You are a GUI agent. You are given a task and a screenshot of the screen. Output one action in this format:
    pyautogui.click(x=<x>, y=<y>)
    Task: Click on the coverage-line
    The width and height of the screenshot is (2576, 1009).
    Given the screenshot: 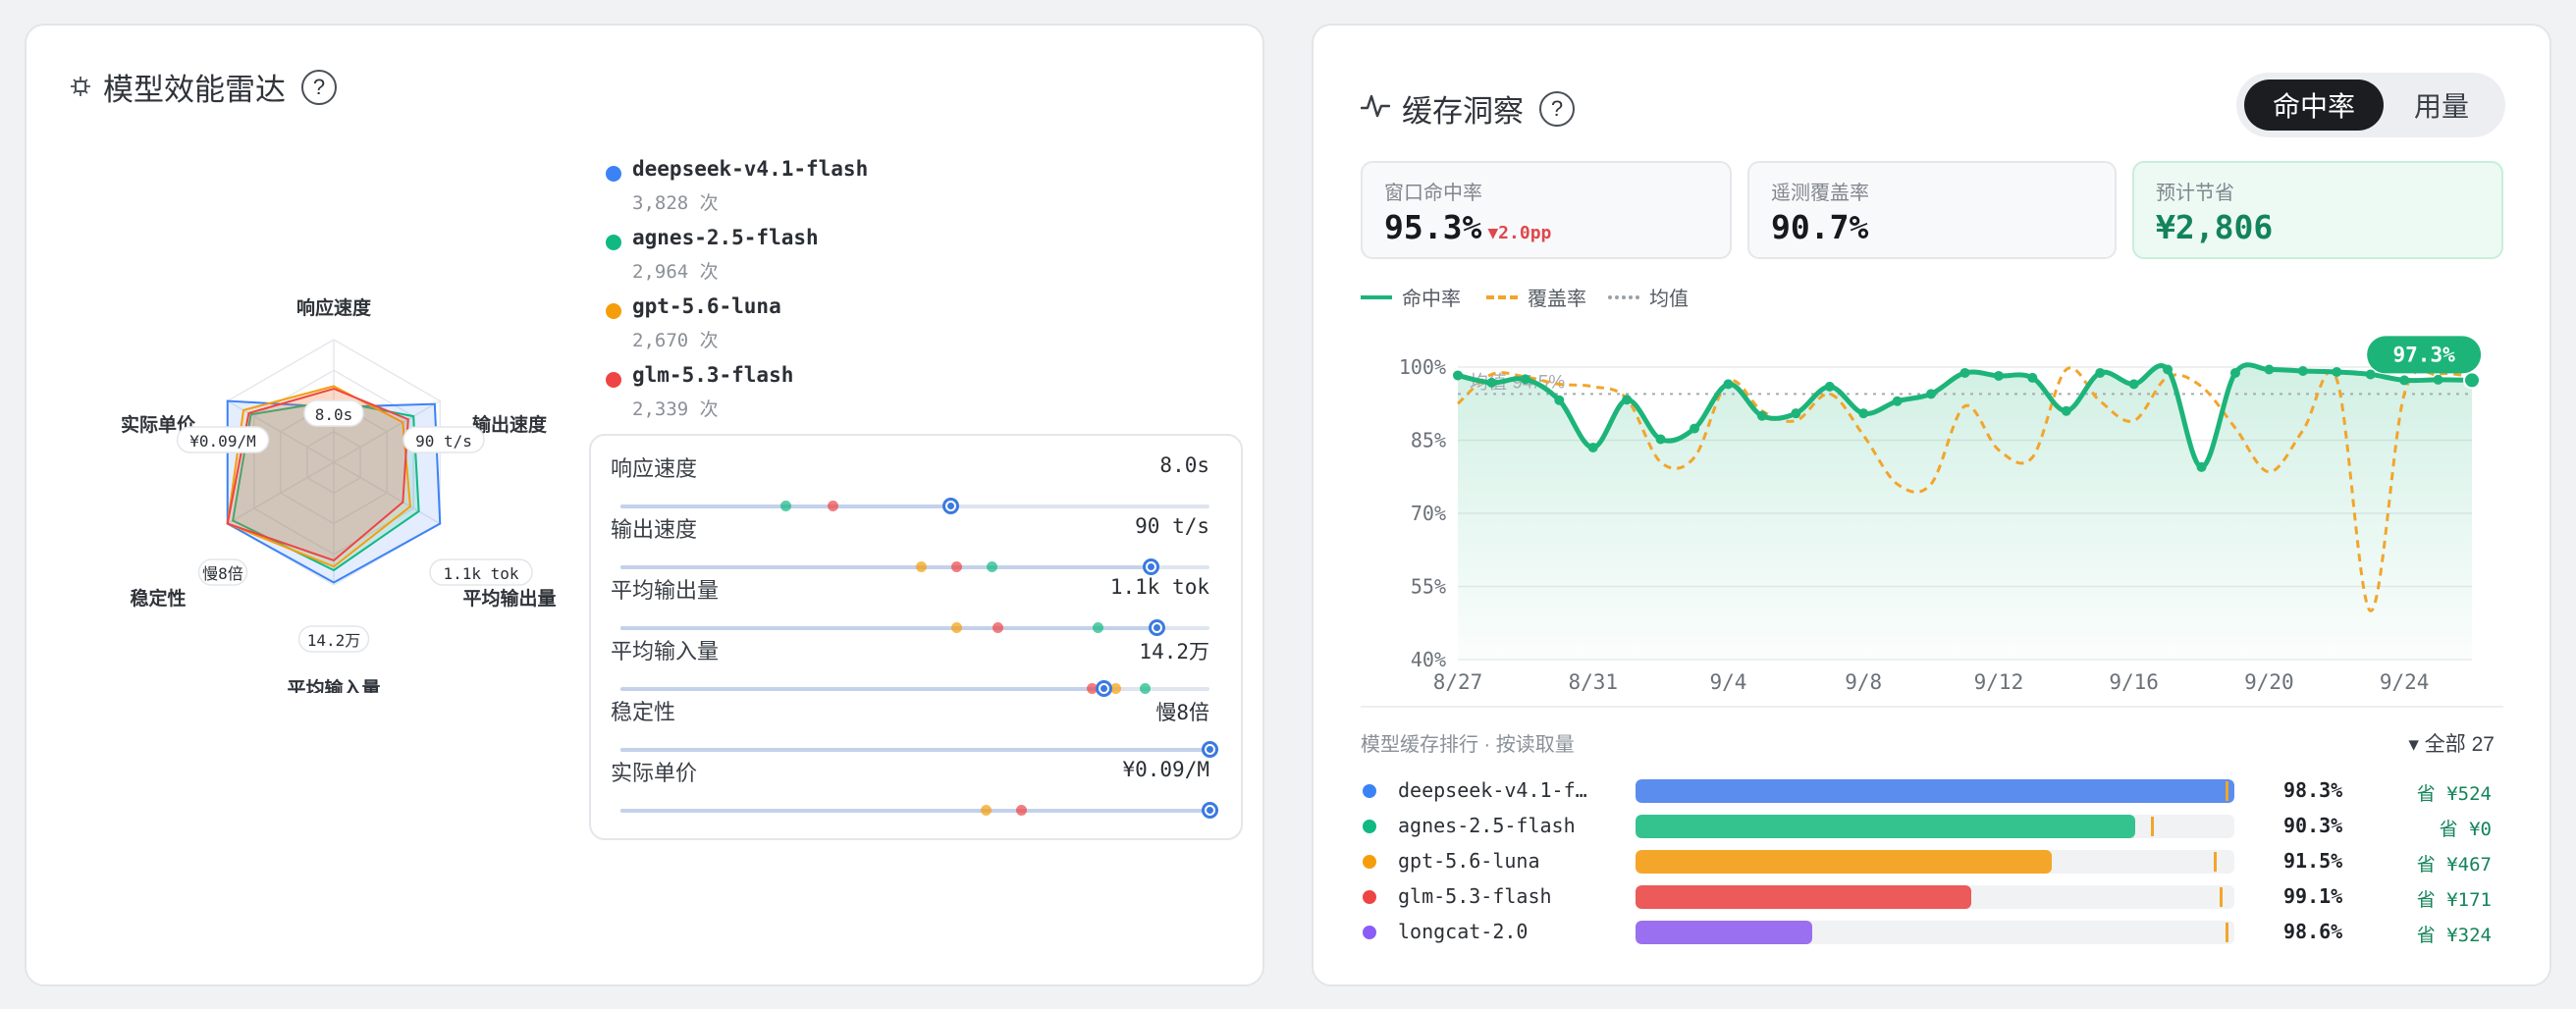 What is the action you would take?
    pyautogui.click(x=1964, y=489)
    